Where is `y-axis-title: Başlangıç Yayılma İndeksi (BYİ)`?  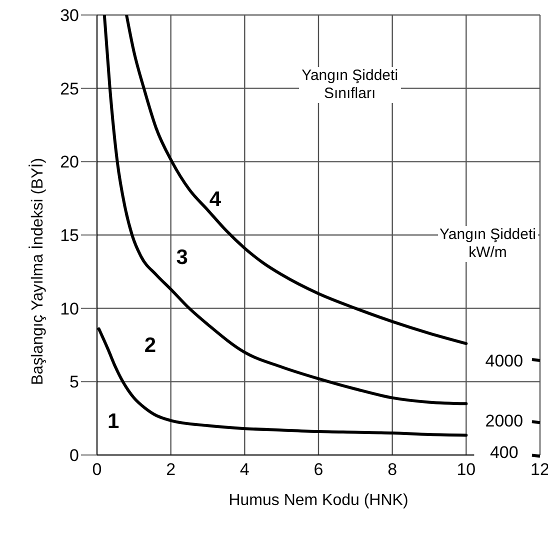 y-axis-title: Başlangıç Yayılma İndeksi (BYİ) is located at coordinates (37, 271).